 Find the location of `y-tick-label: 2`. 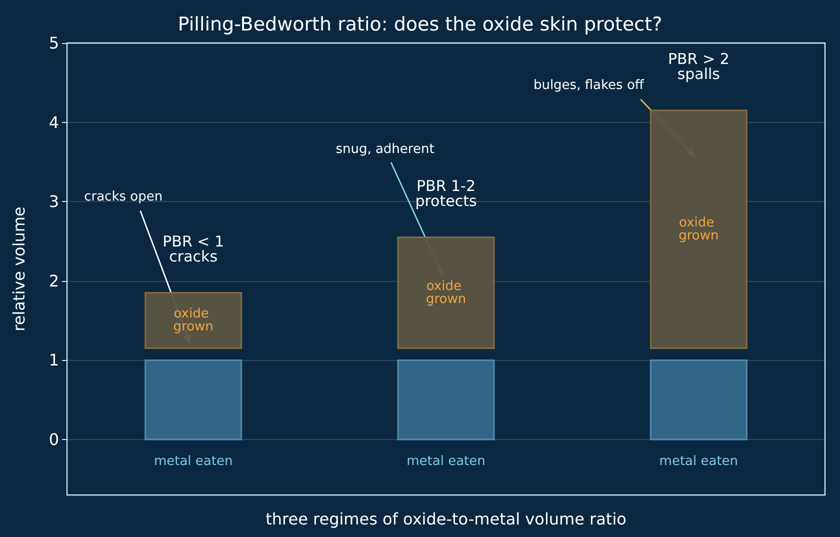

y-tick-label: 2 is located at coordinates (53, 280).